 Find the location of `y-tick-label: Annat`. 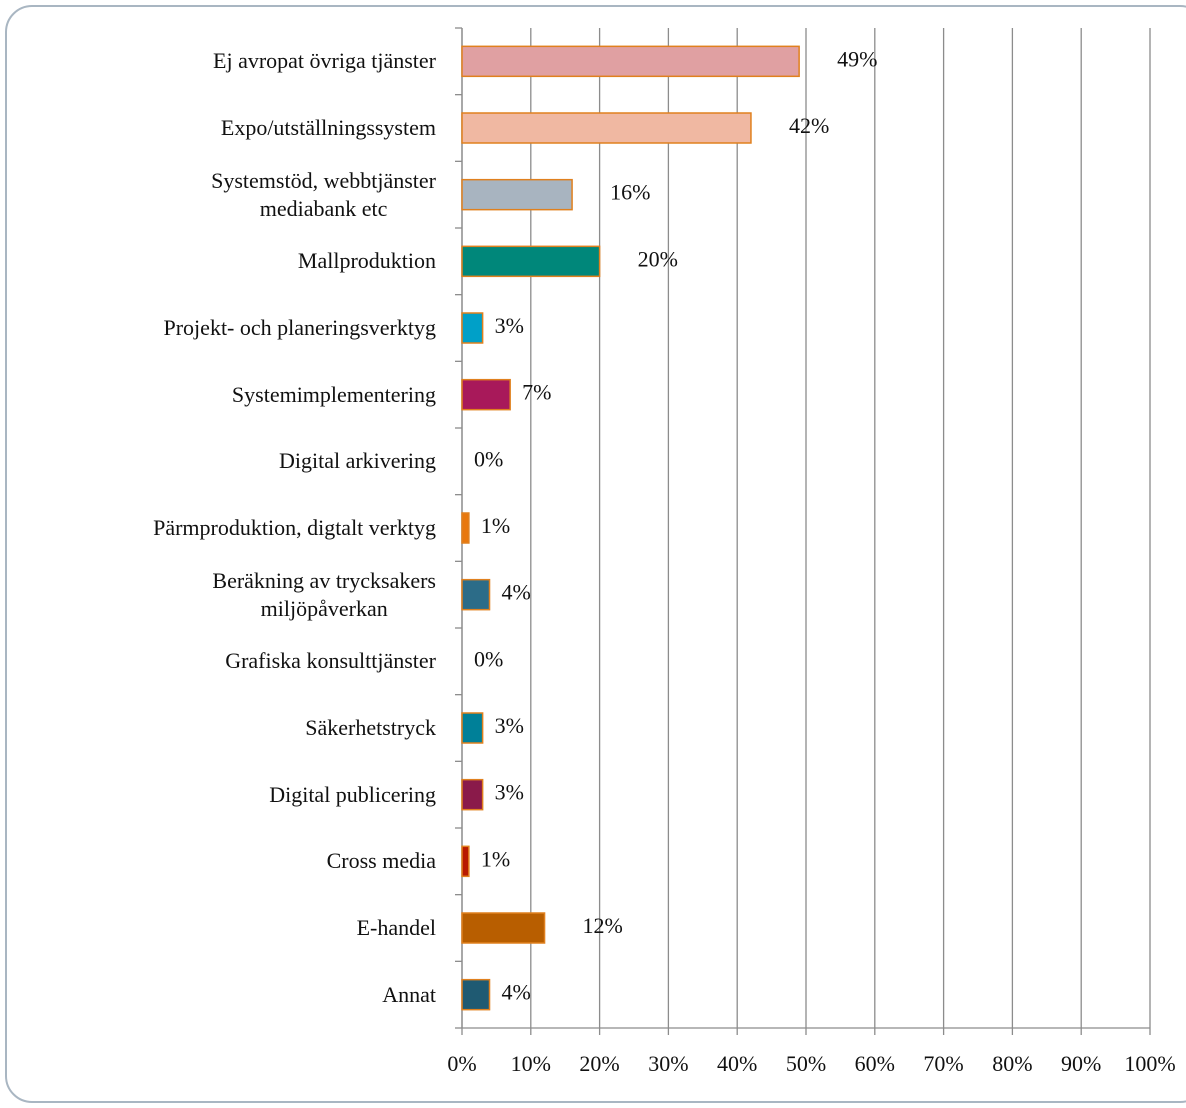

y-tick-label: Annat is located at coordinates (409, 994).